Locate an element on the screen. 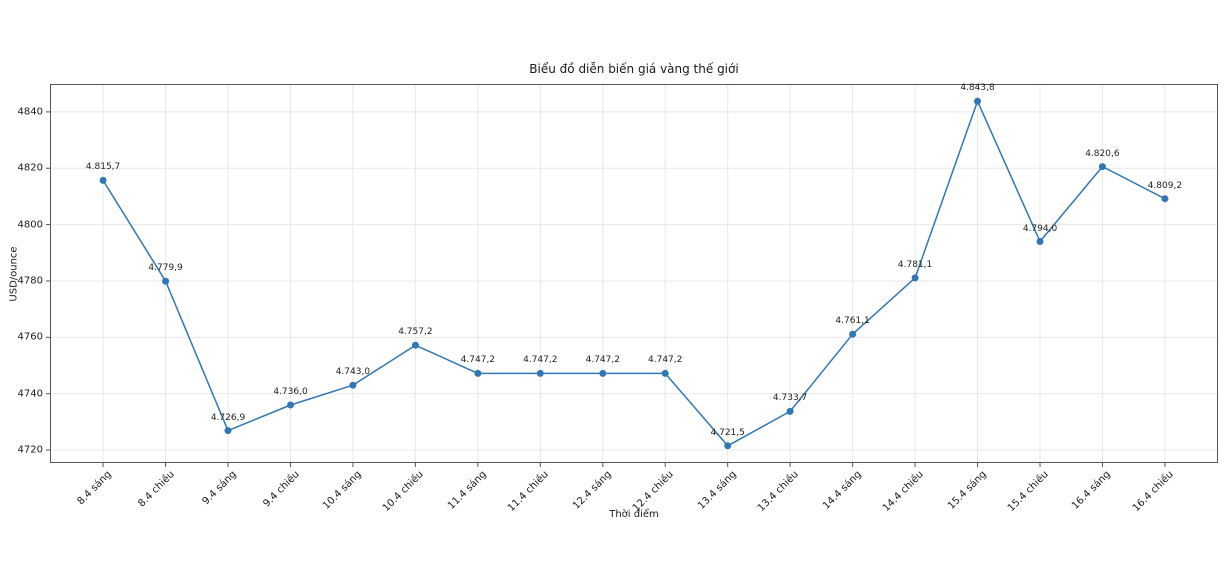 This screenshot has width=1228, height=584. data-point-label: 4.820,6 is located at coordinates (1102, 153).